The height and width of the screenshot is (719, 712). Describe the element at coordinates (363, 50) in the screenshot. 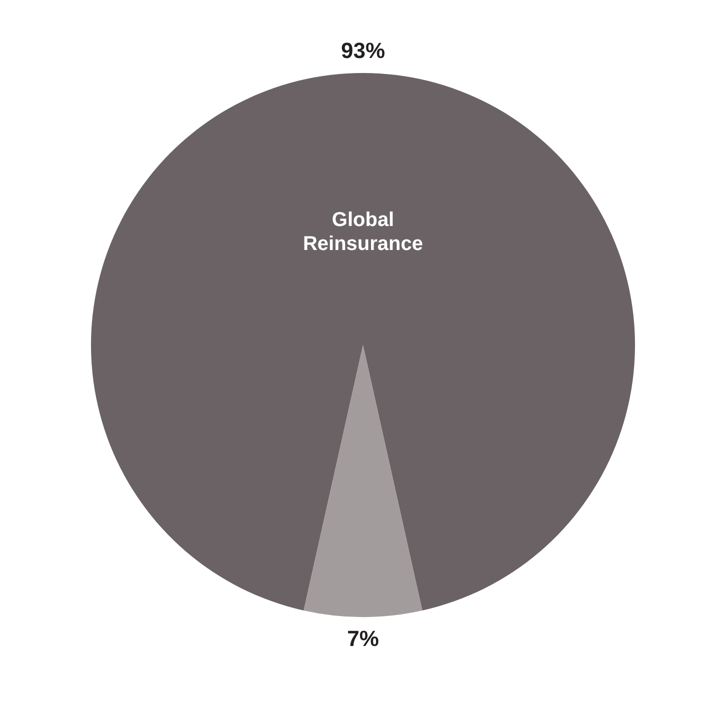

I see `data-label: 93%` at that location.